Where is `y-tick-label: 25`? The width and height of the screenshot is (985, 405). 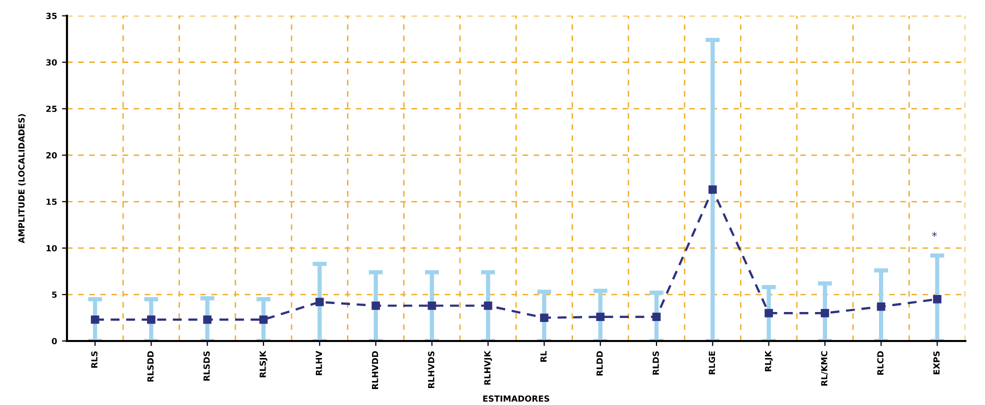 y-tick-label: 25 is located at coordinates (51, 109).